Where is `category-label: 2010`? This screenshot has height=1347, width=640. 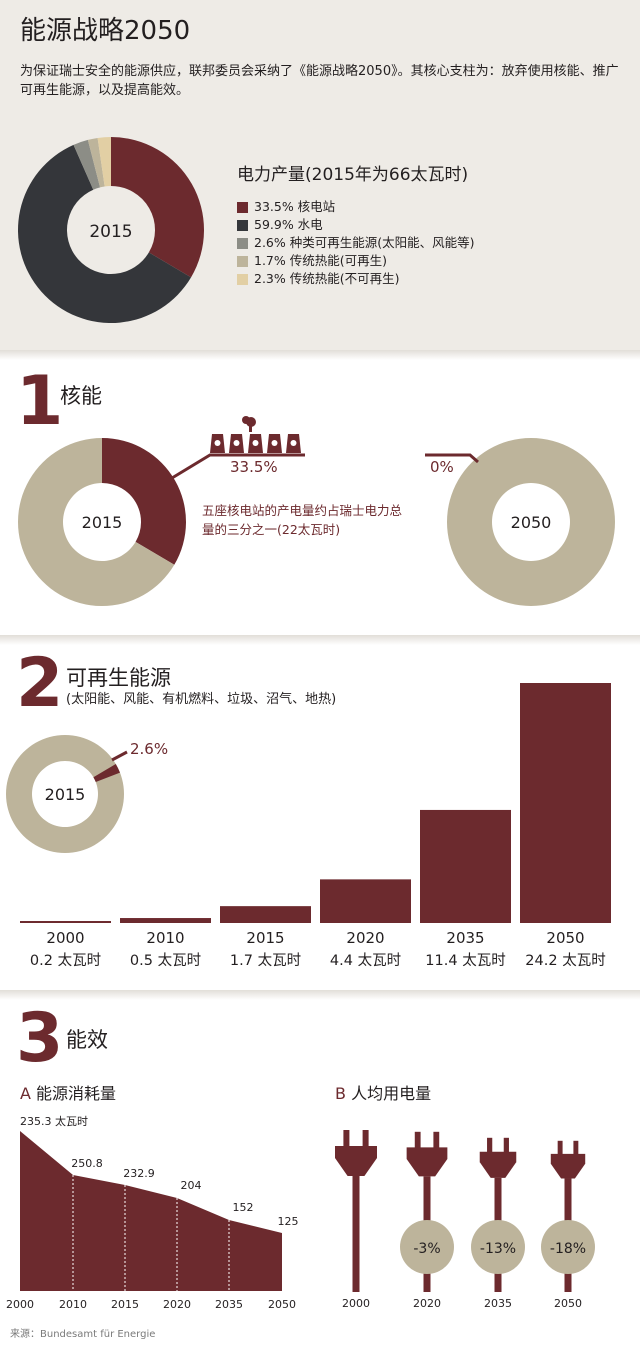 category-label: 2010 is located at coordinates (165, 938).